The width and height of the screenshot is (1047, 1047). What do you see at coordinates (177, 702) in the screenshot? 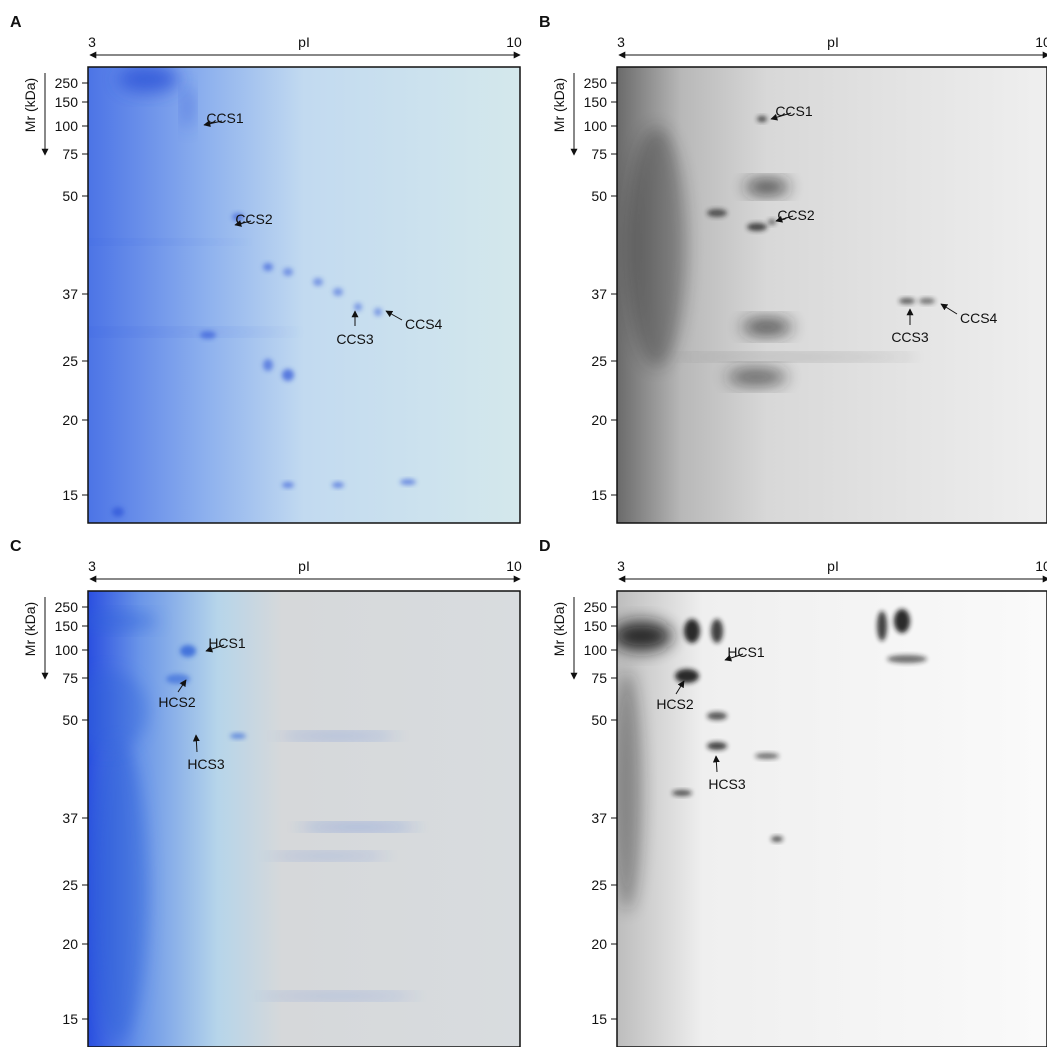
I see `spot-annotation: HCS2` at bounding box center [177, 702].